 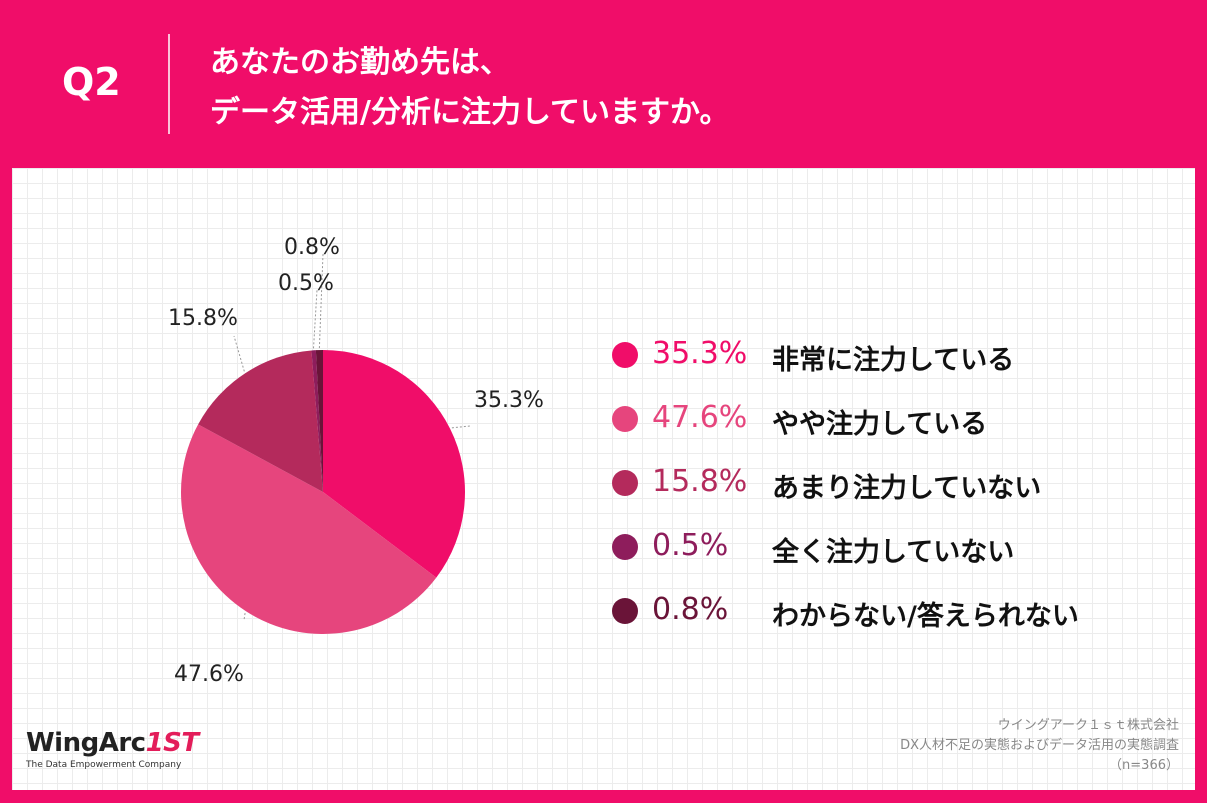 What do you see at coordinates (690, 545) in the screenshot?
I see `legend-percent: 0.5%` at bounding box center [690, 545].